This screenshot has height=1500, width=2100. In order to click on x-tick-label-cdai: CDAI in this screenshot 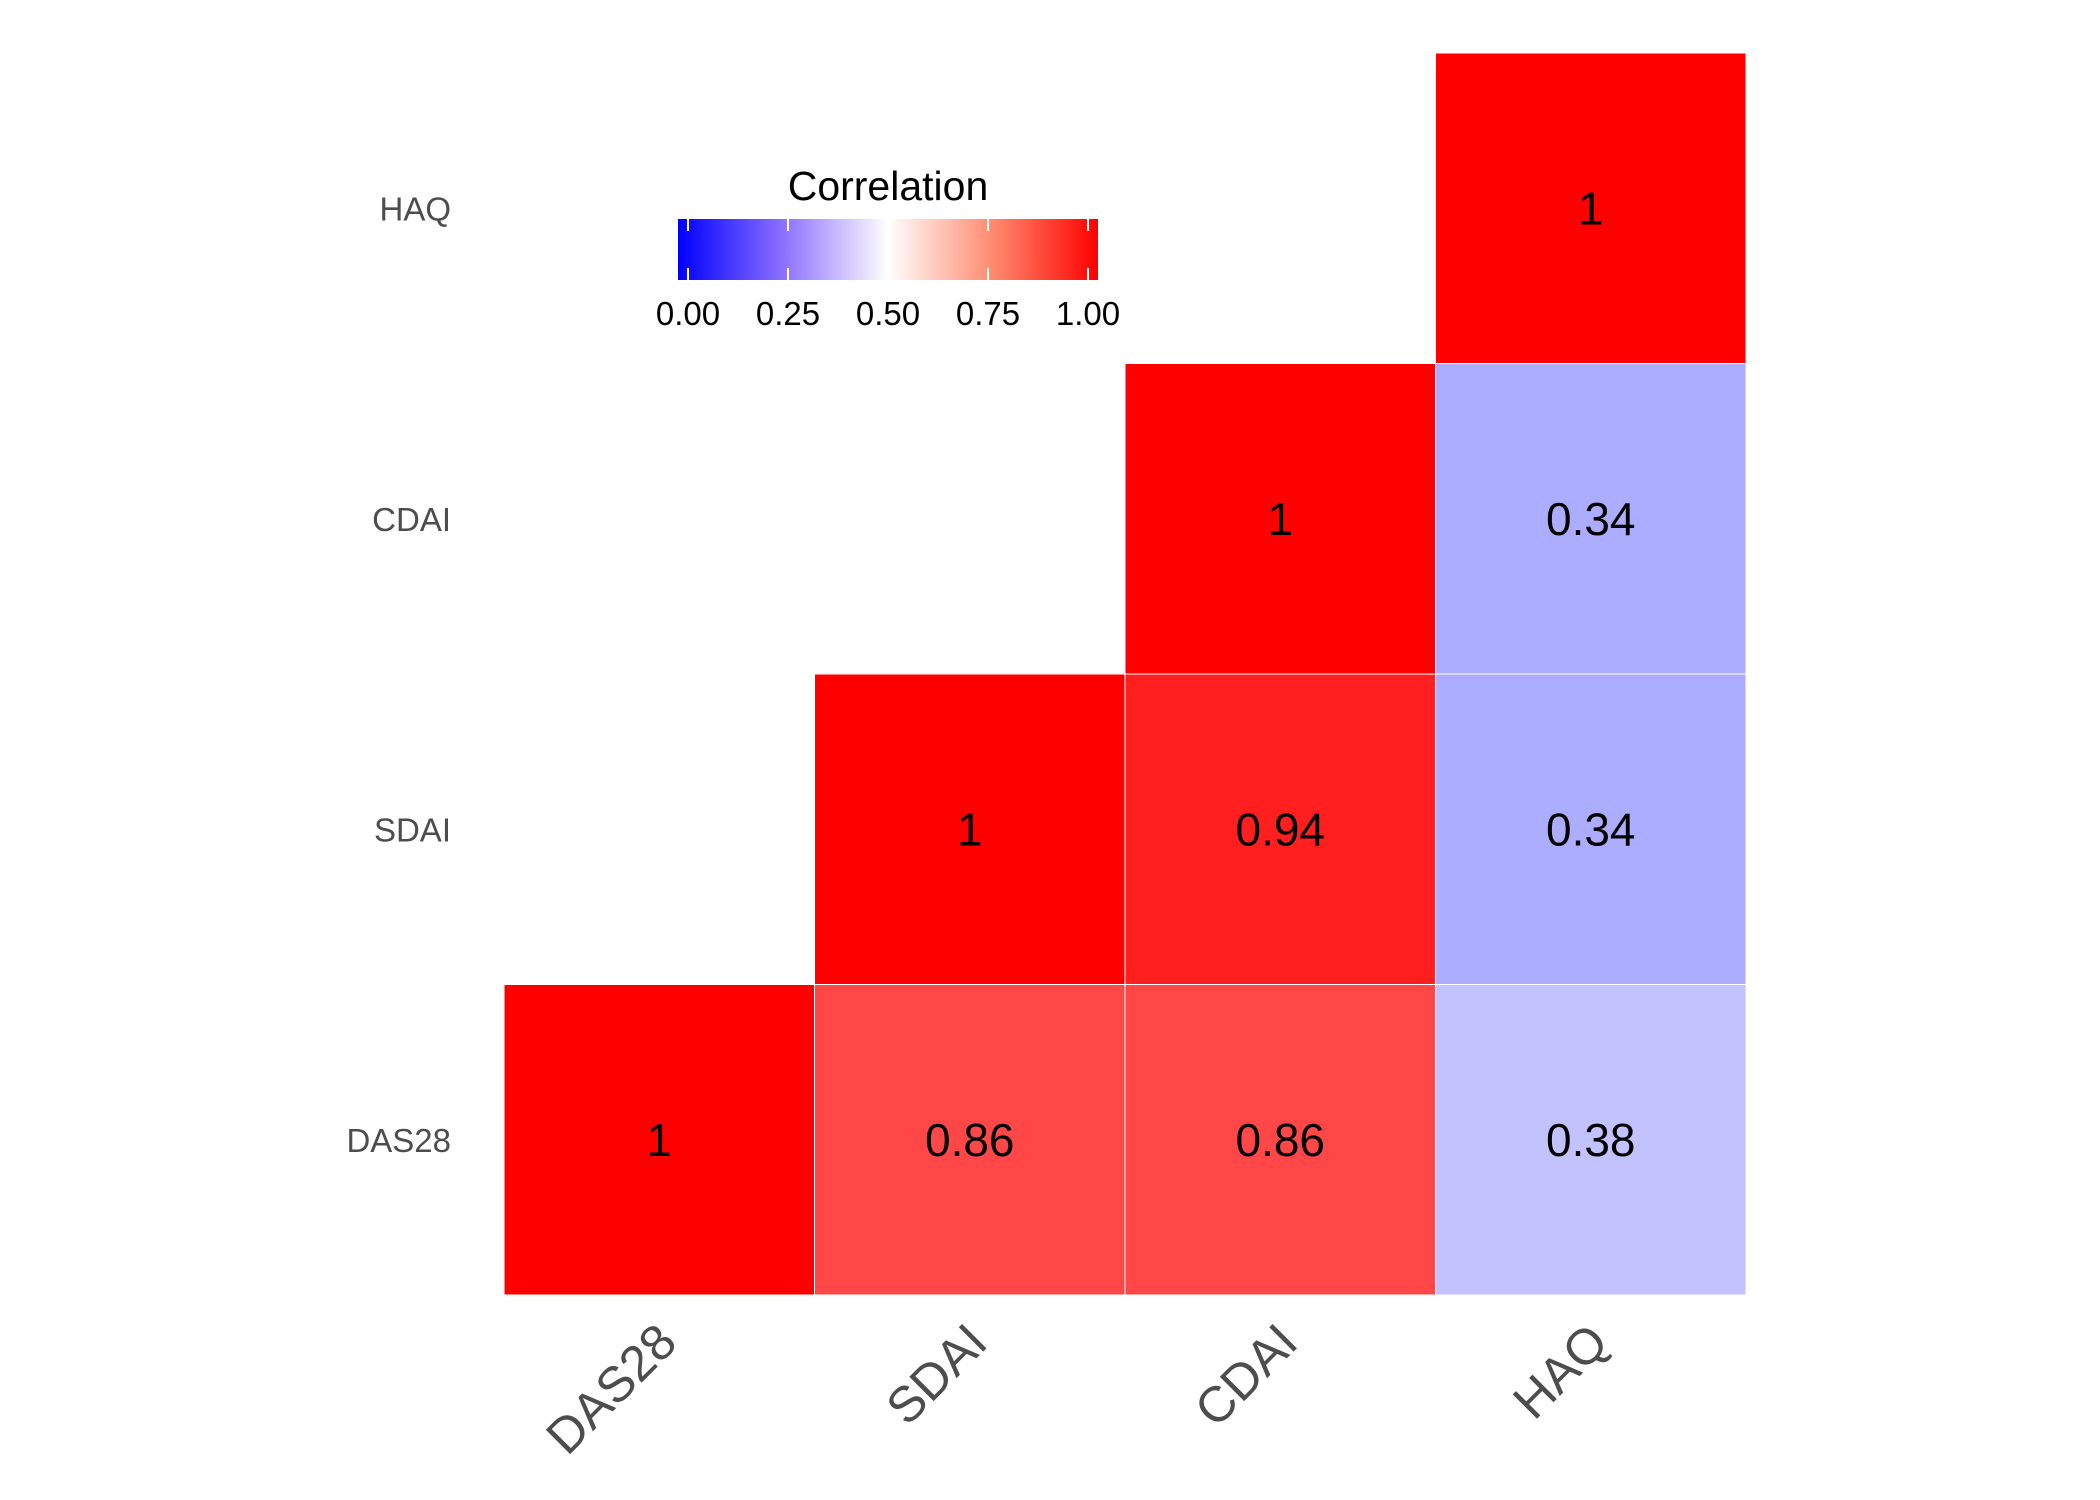, I will do `click(1246, 1375)`.